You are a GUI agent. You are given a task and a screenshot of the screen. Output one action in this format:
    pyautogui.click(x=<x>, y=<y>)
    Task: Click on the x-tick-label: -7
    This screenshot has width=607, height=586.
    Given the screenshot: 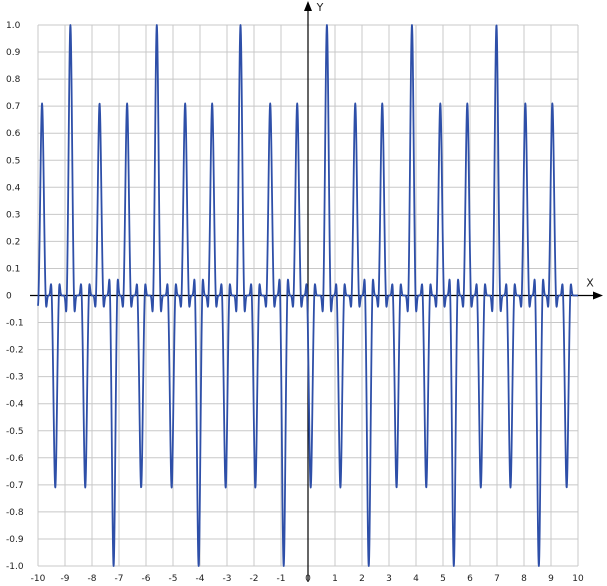 What is the action you would take?
    pyautogui.click(x=119, y=579)
    